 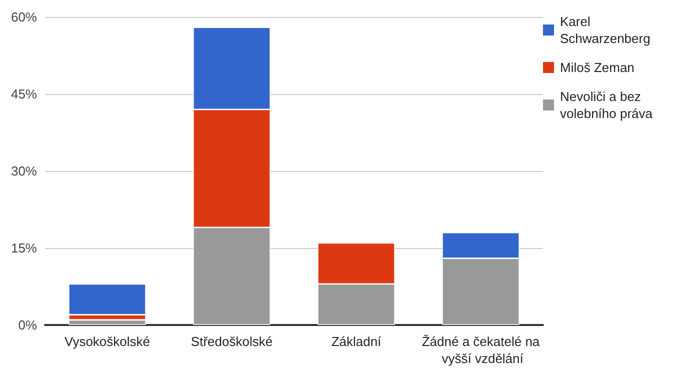 I want to click on x-tick-label: Středoškolské, so click(x=231, y=341).